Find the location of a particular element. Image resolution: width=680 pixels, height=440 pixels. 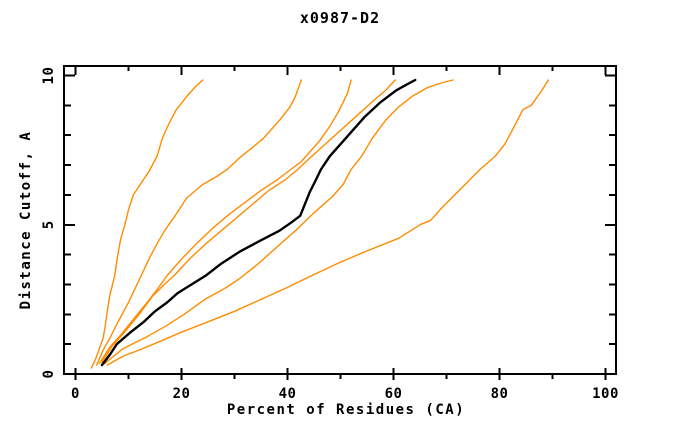

y-tick-label: 5 is located at coordinates (49, 224).